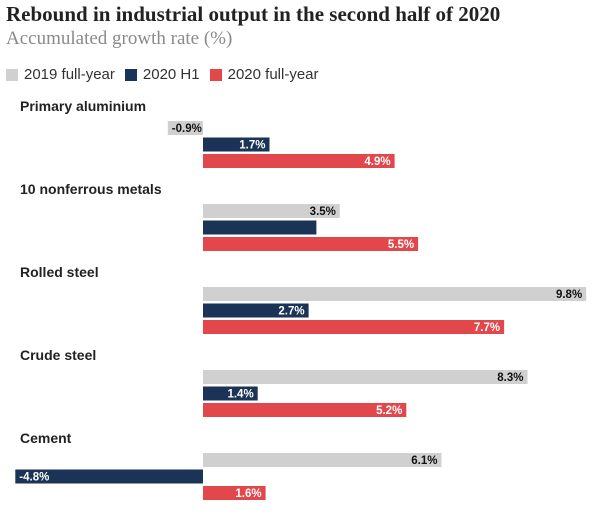  Describe the element at coordinates (215, 74) in the screenshot. I see `legend-swatch-2020-full` at that location.